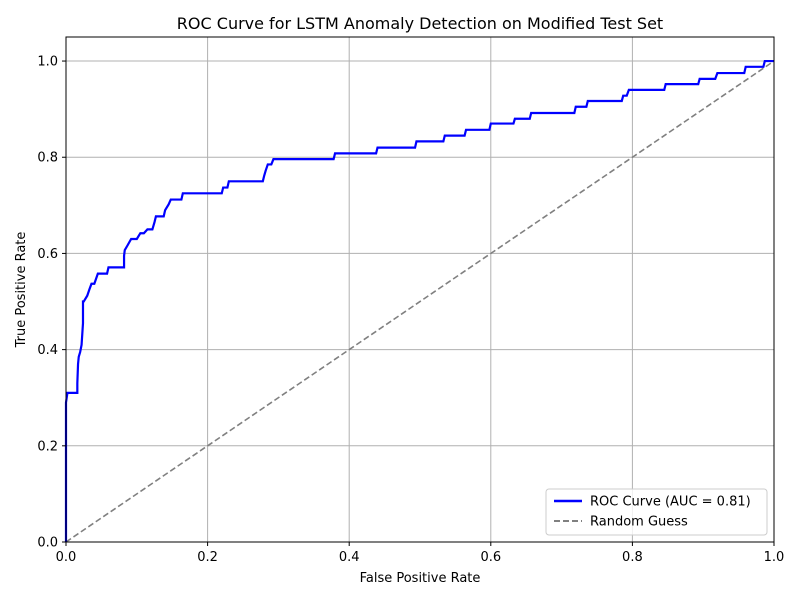 This screenshot has width=800, height=600. Describe the element at coordinates (47, 543) in the screenshot. I see `y-tick-label: 0.0` at that location.